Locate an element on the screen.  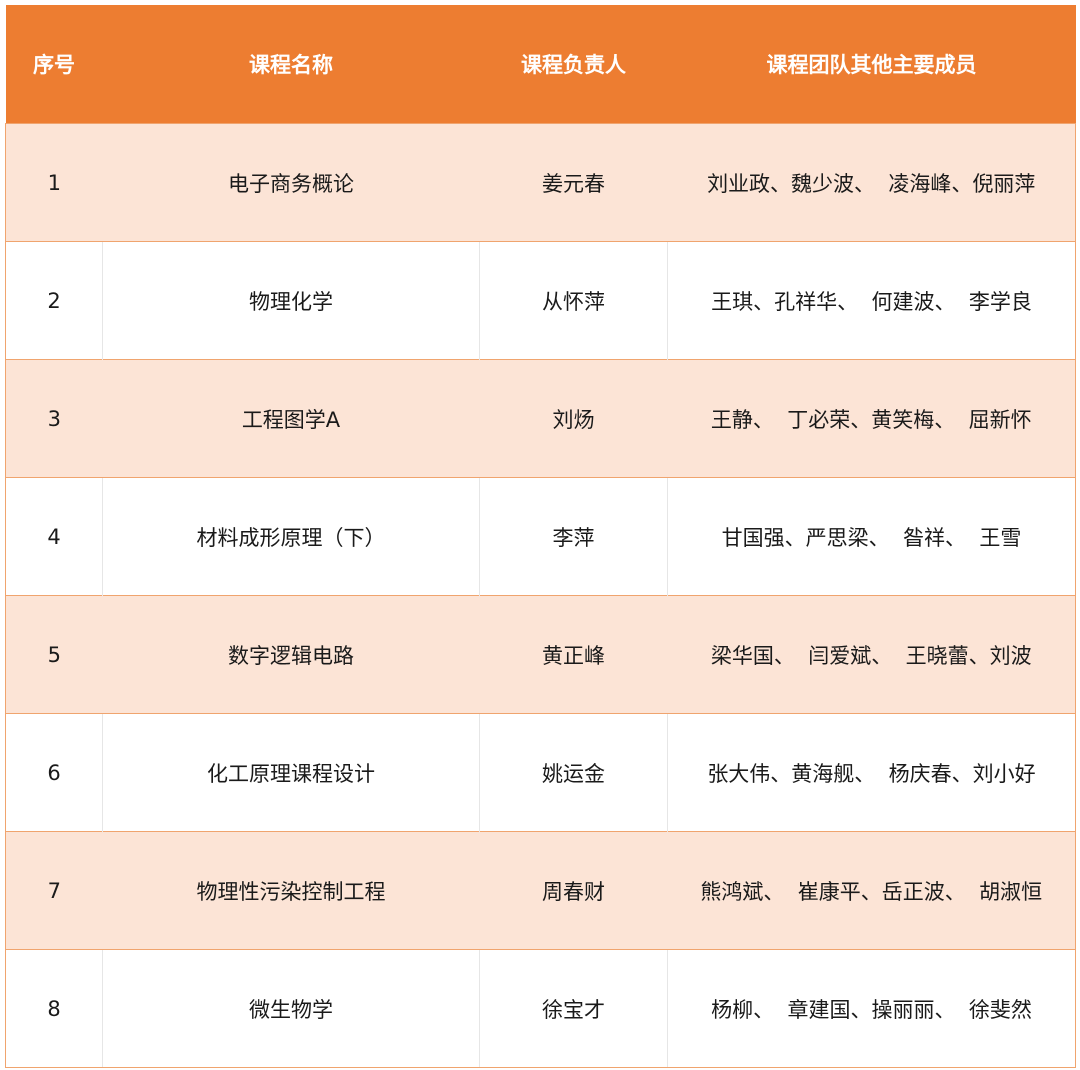
cell-course-lead: 刘炀 is located at coordinates (573, 418).